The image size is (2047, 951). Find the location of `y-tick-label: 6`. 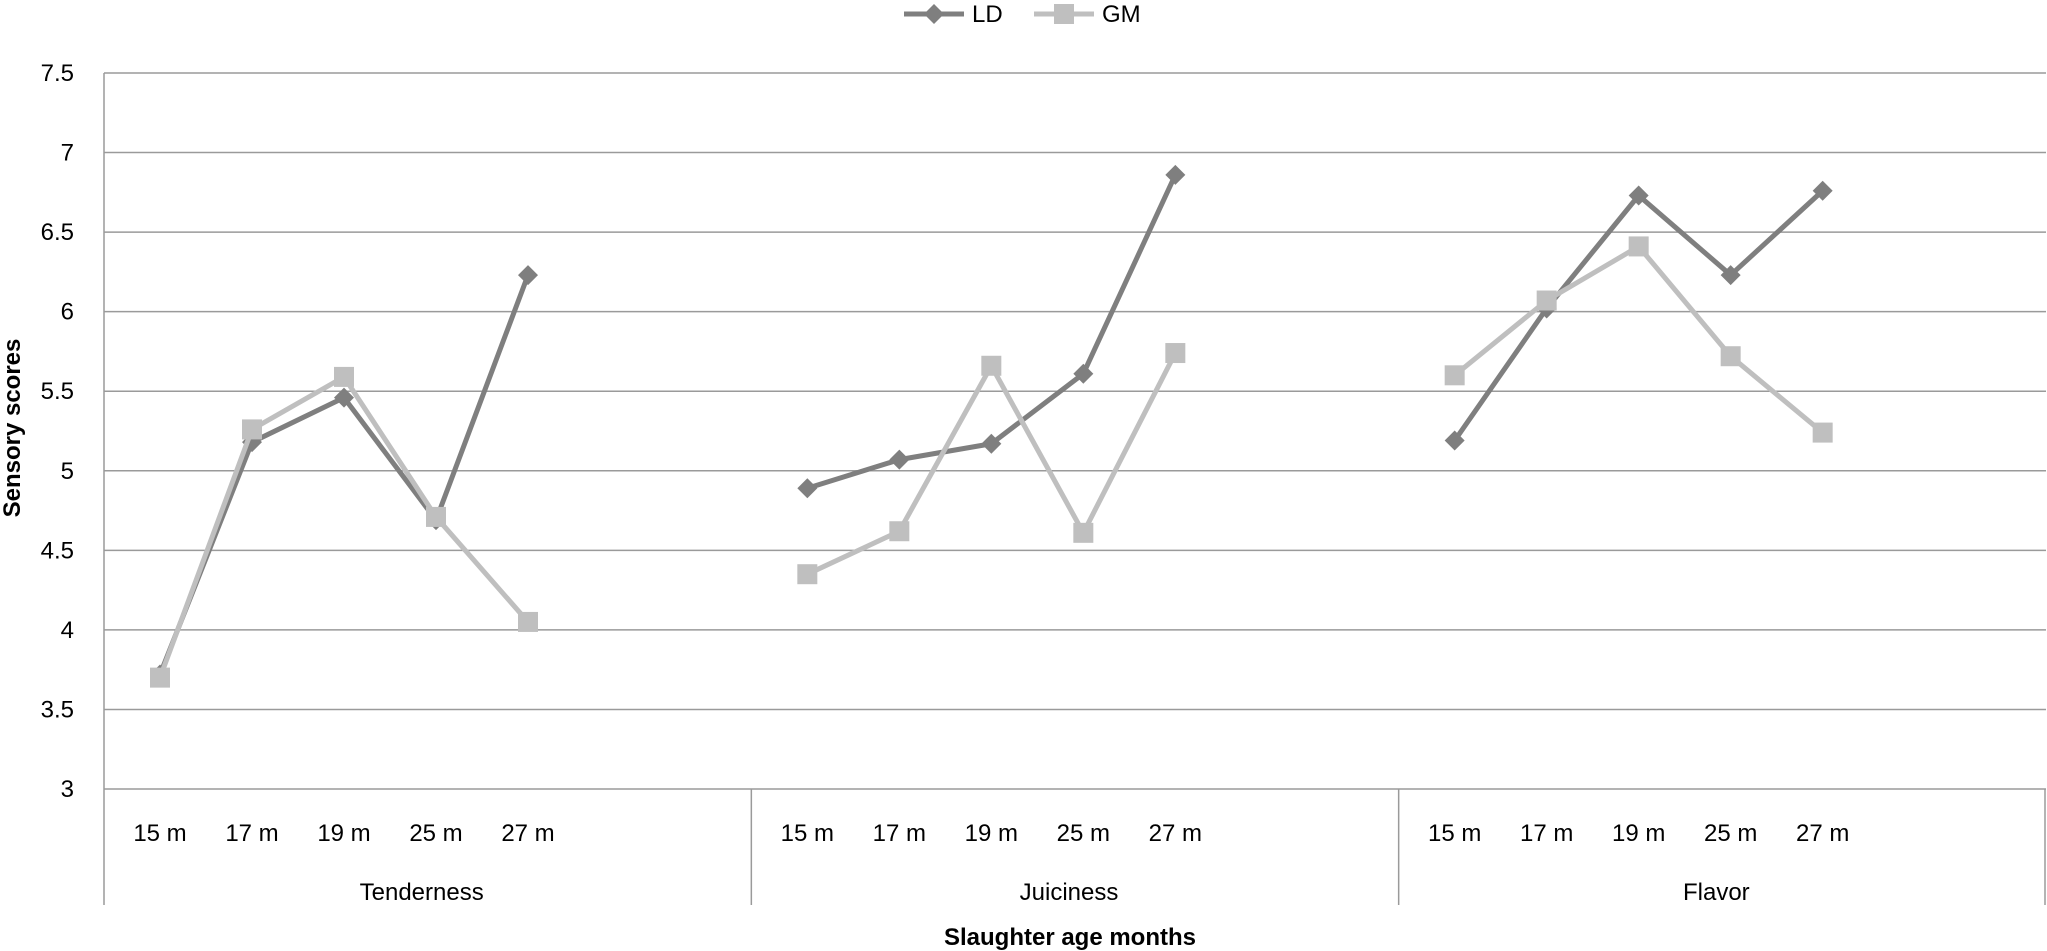

y-tick-label: 6 is located at coordinates (67, 312).